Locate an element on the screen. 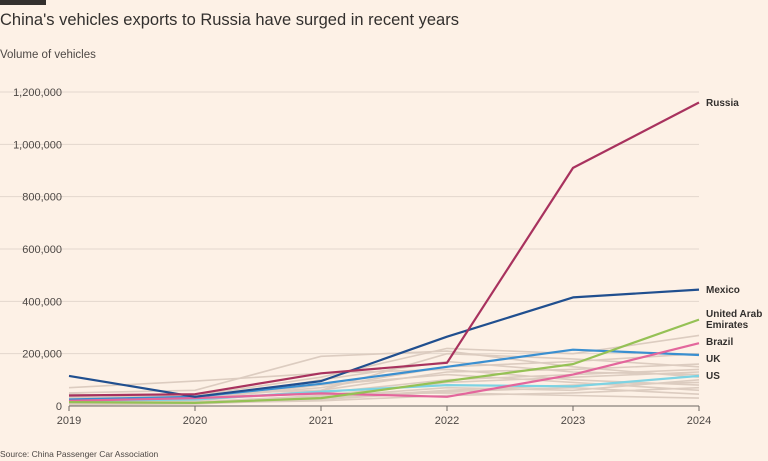  y-tick-label: 400,000 is located at coordinates (42, 302).